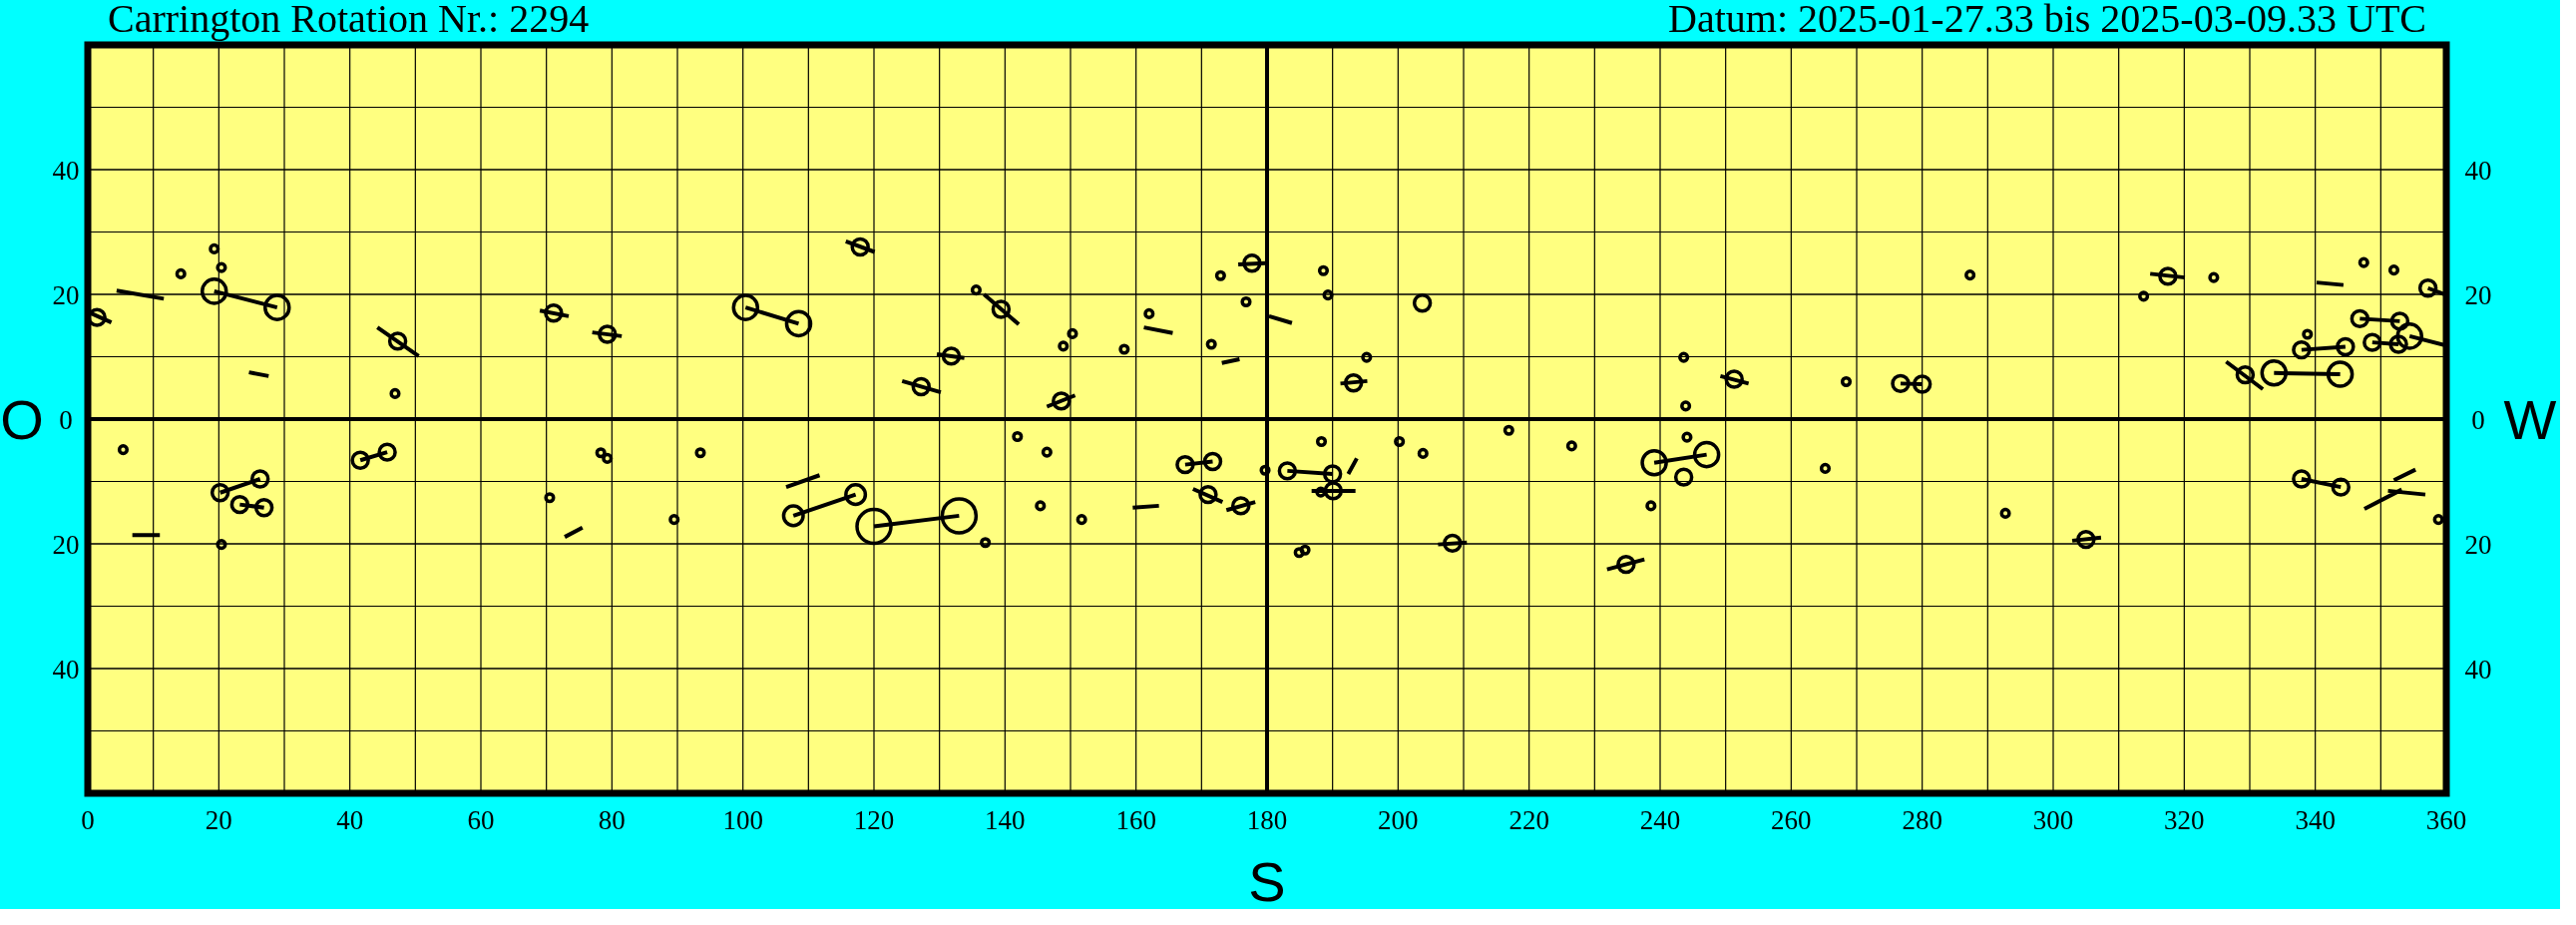 The image size is (2576, 925). I want to click on x-tick-label: 360, so click(2446, 820).